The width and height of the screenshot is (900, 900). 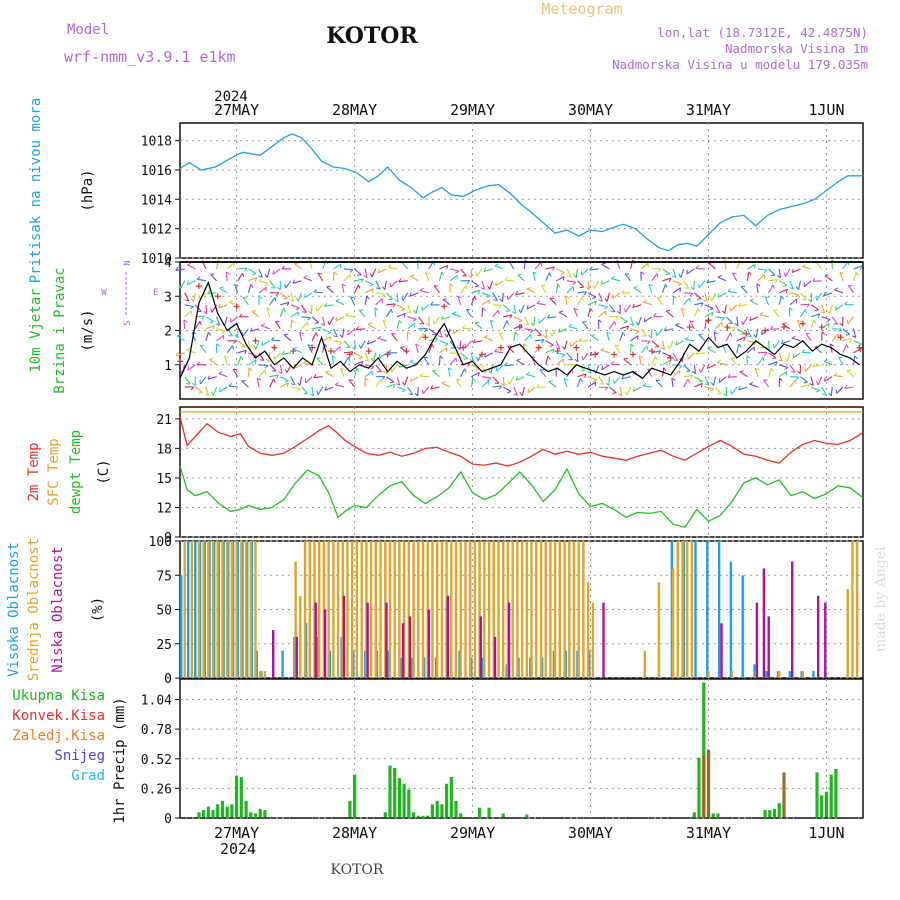 What do you see at coordinates (472, 110) in the screenshot?
I see `top-date-label: 29MAY` at bounding box center [472, 110].